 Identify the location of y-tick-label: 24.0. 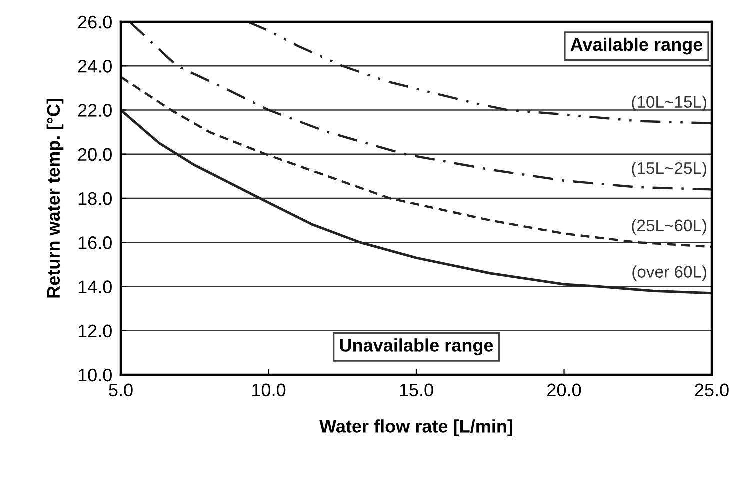
(95, 66).